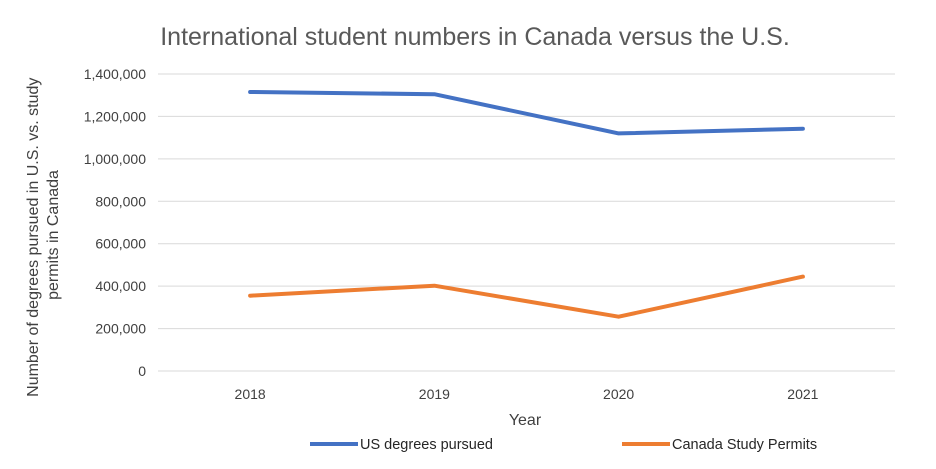 The image size is (936, 469). I want to click on x-tick-label: 2020, so click(618, 394).